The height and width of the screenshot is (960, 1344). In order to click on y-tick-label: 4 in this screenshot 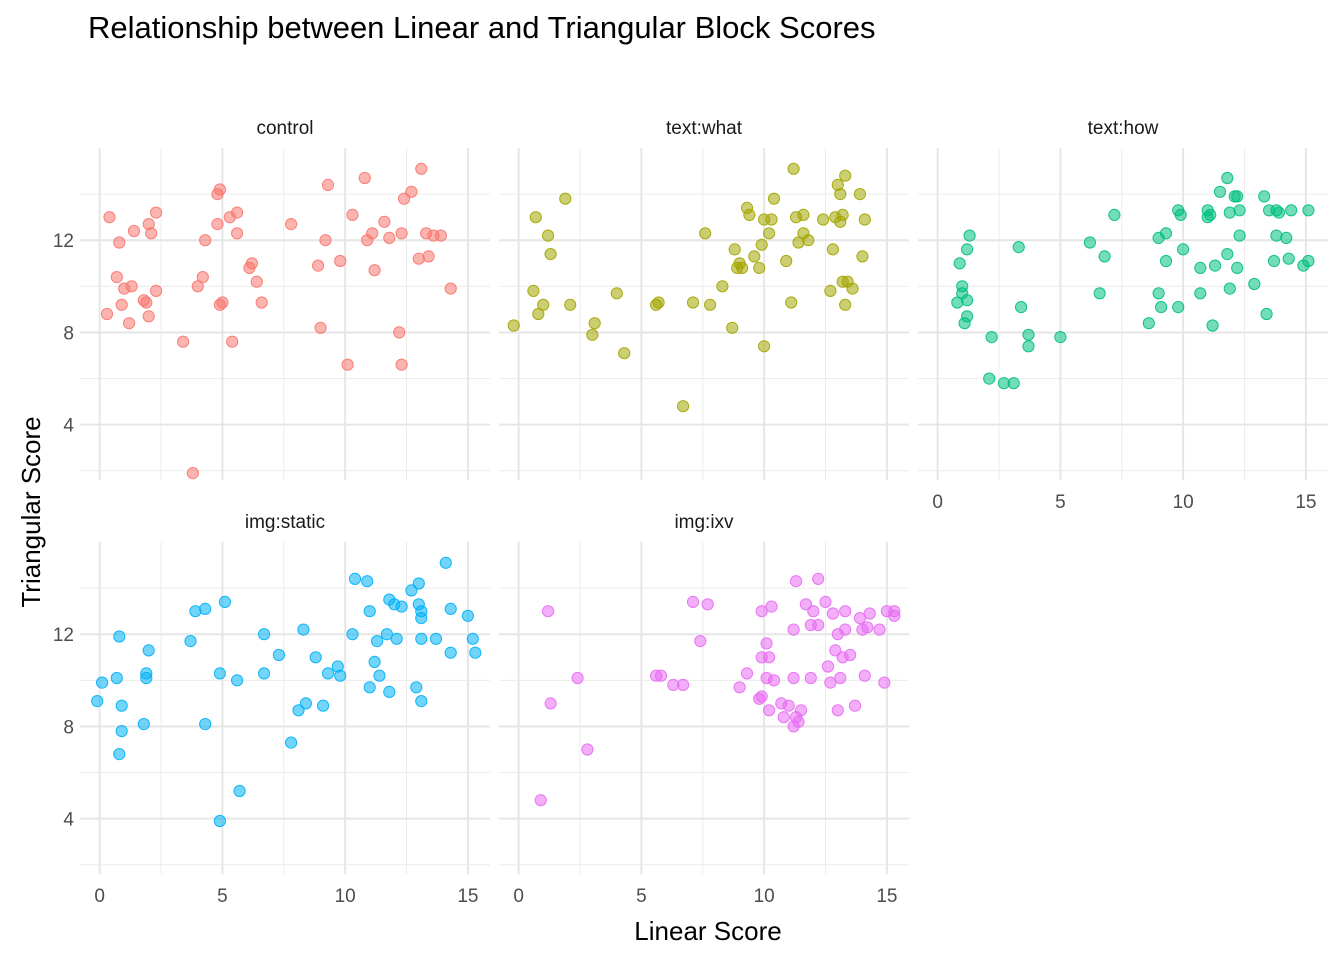, I will do `click(68, 426)`.